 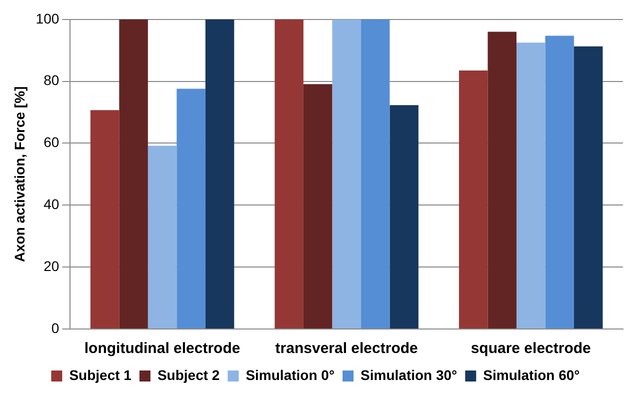 I want to click on y-tick-label: 20, so click(x=52, y=266).